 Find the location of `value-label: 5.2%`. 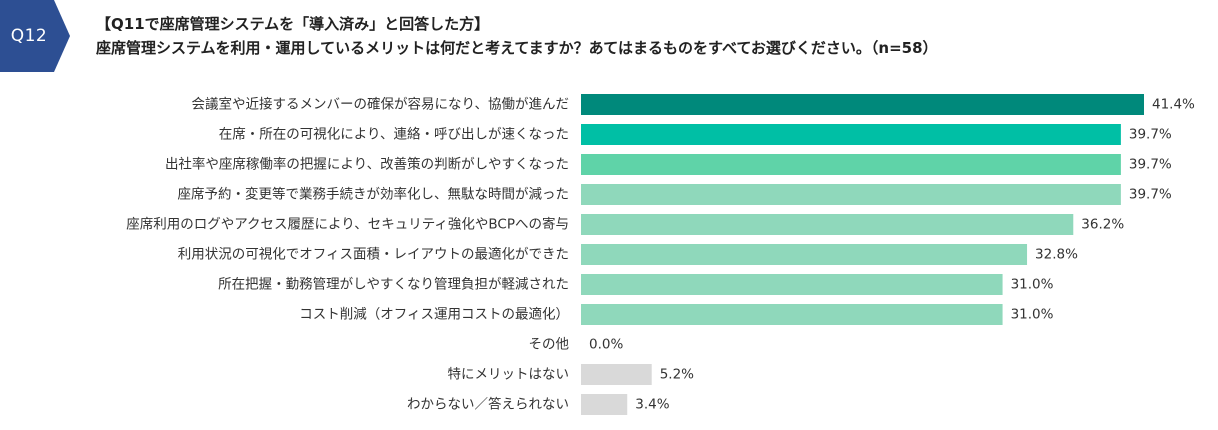

value-label: 5.2% is located at coordinates (677, 375).